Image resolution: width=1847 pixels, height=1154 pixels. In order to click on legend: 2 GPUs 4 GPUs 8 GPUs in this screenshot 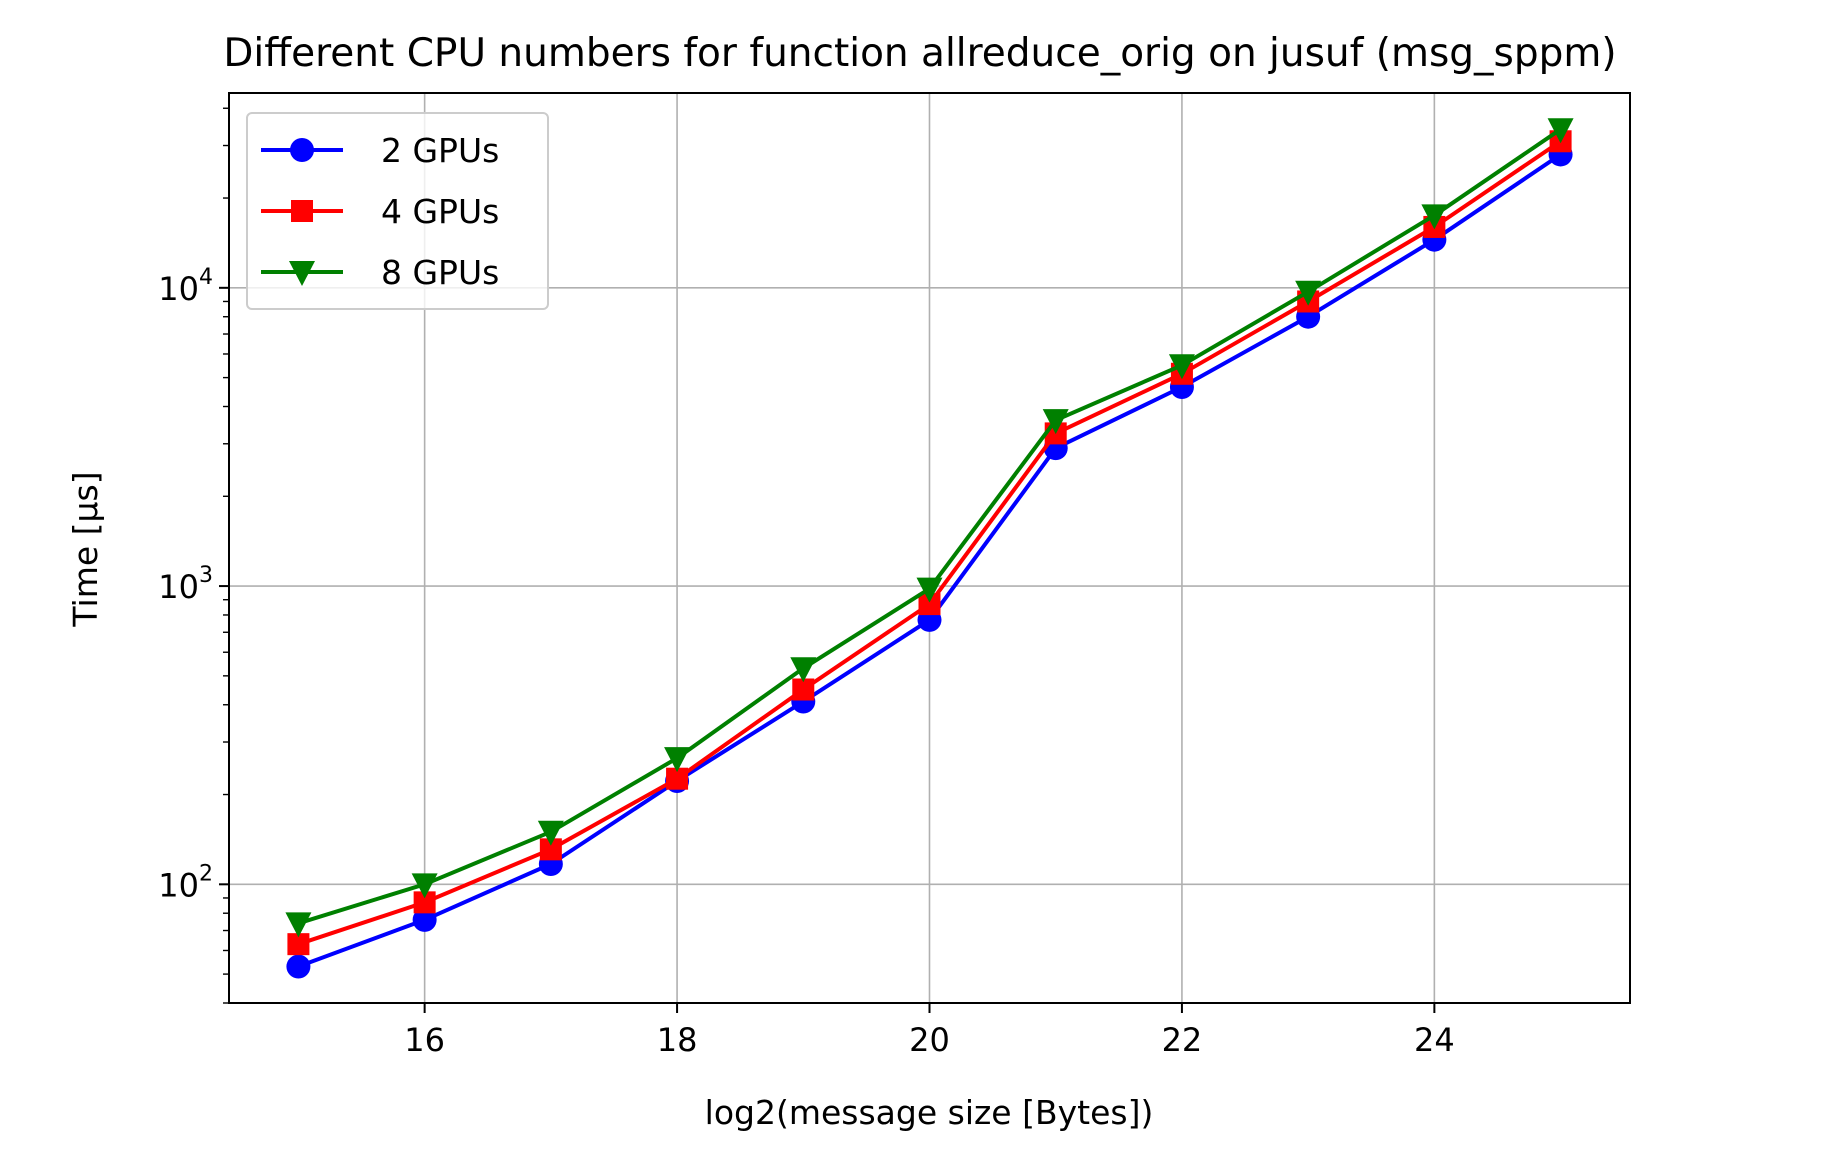, I will do `click(397, 211)`.